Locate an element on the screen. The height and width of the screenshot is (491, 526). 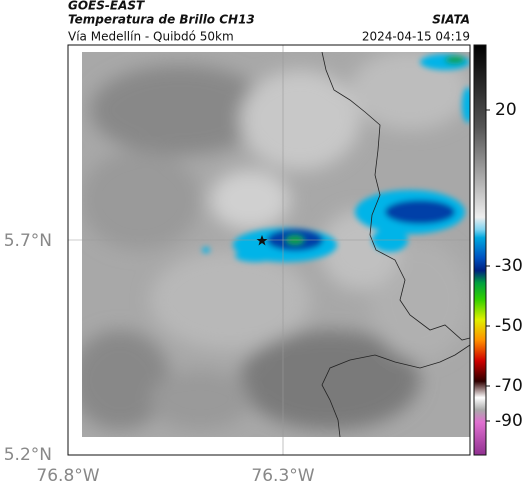
colorbar-label: -70 is located at coordinates (509, 386).